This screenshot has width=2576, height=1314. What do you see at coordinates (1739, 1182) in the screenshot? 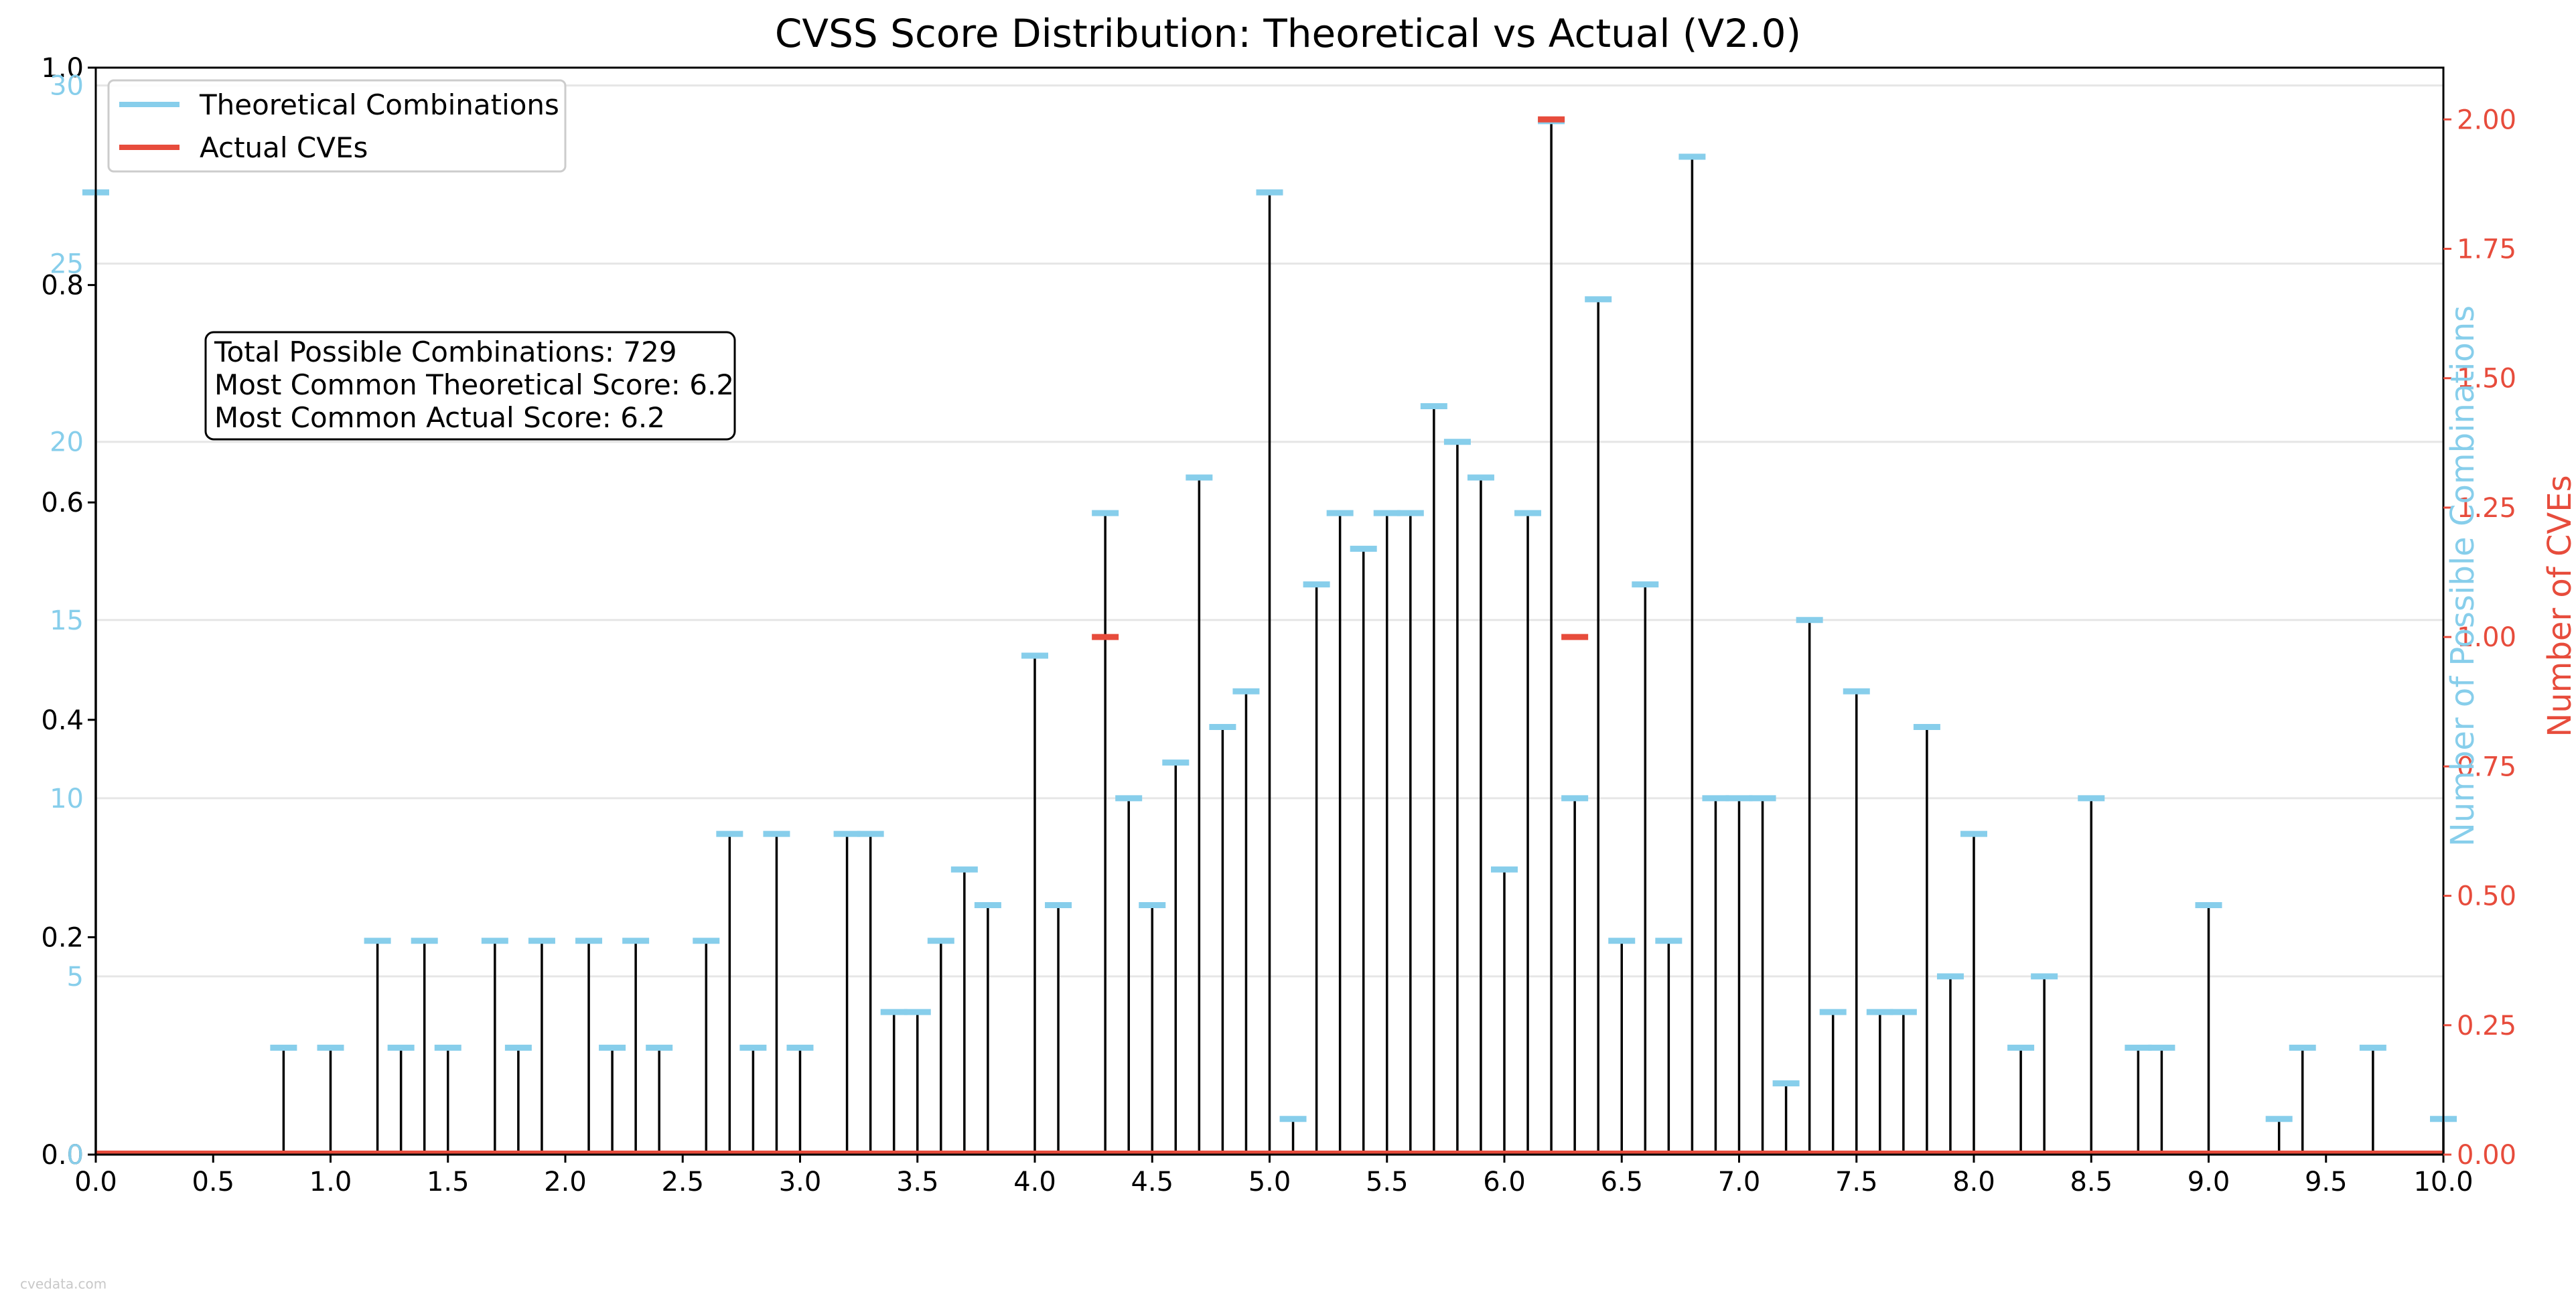
I see `x-tick-label: 7.0` at bounding box center [1739, 1182].